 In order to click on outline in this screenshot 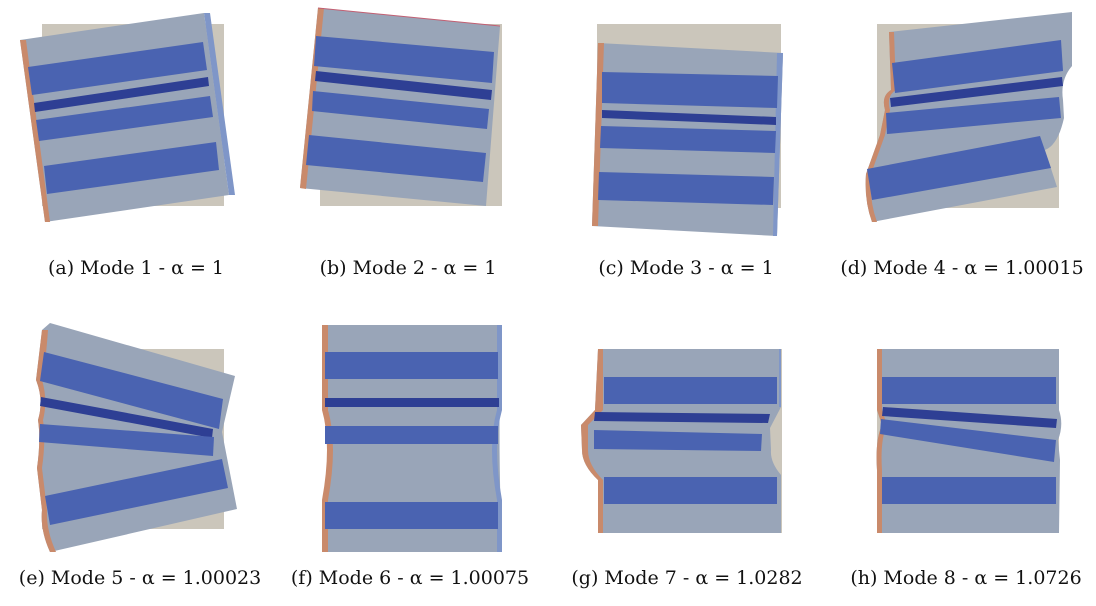, I will do `click(409, 17)`.